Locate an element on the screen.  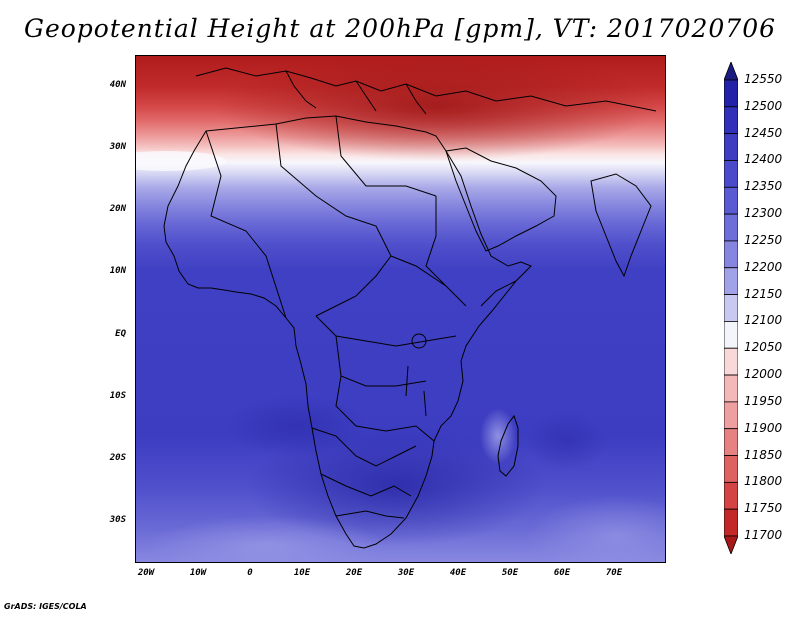
subtropical-high-area is located at coordinates (436, 108).